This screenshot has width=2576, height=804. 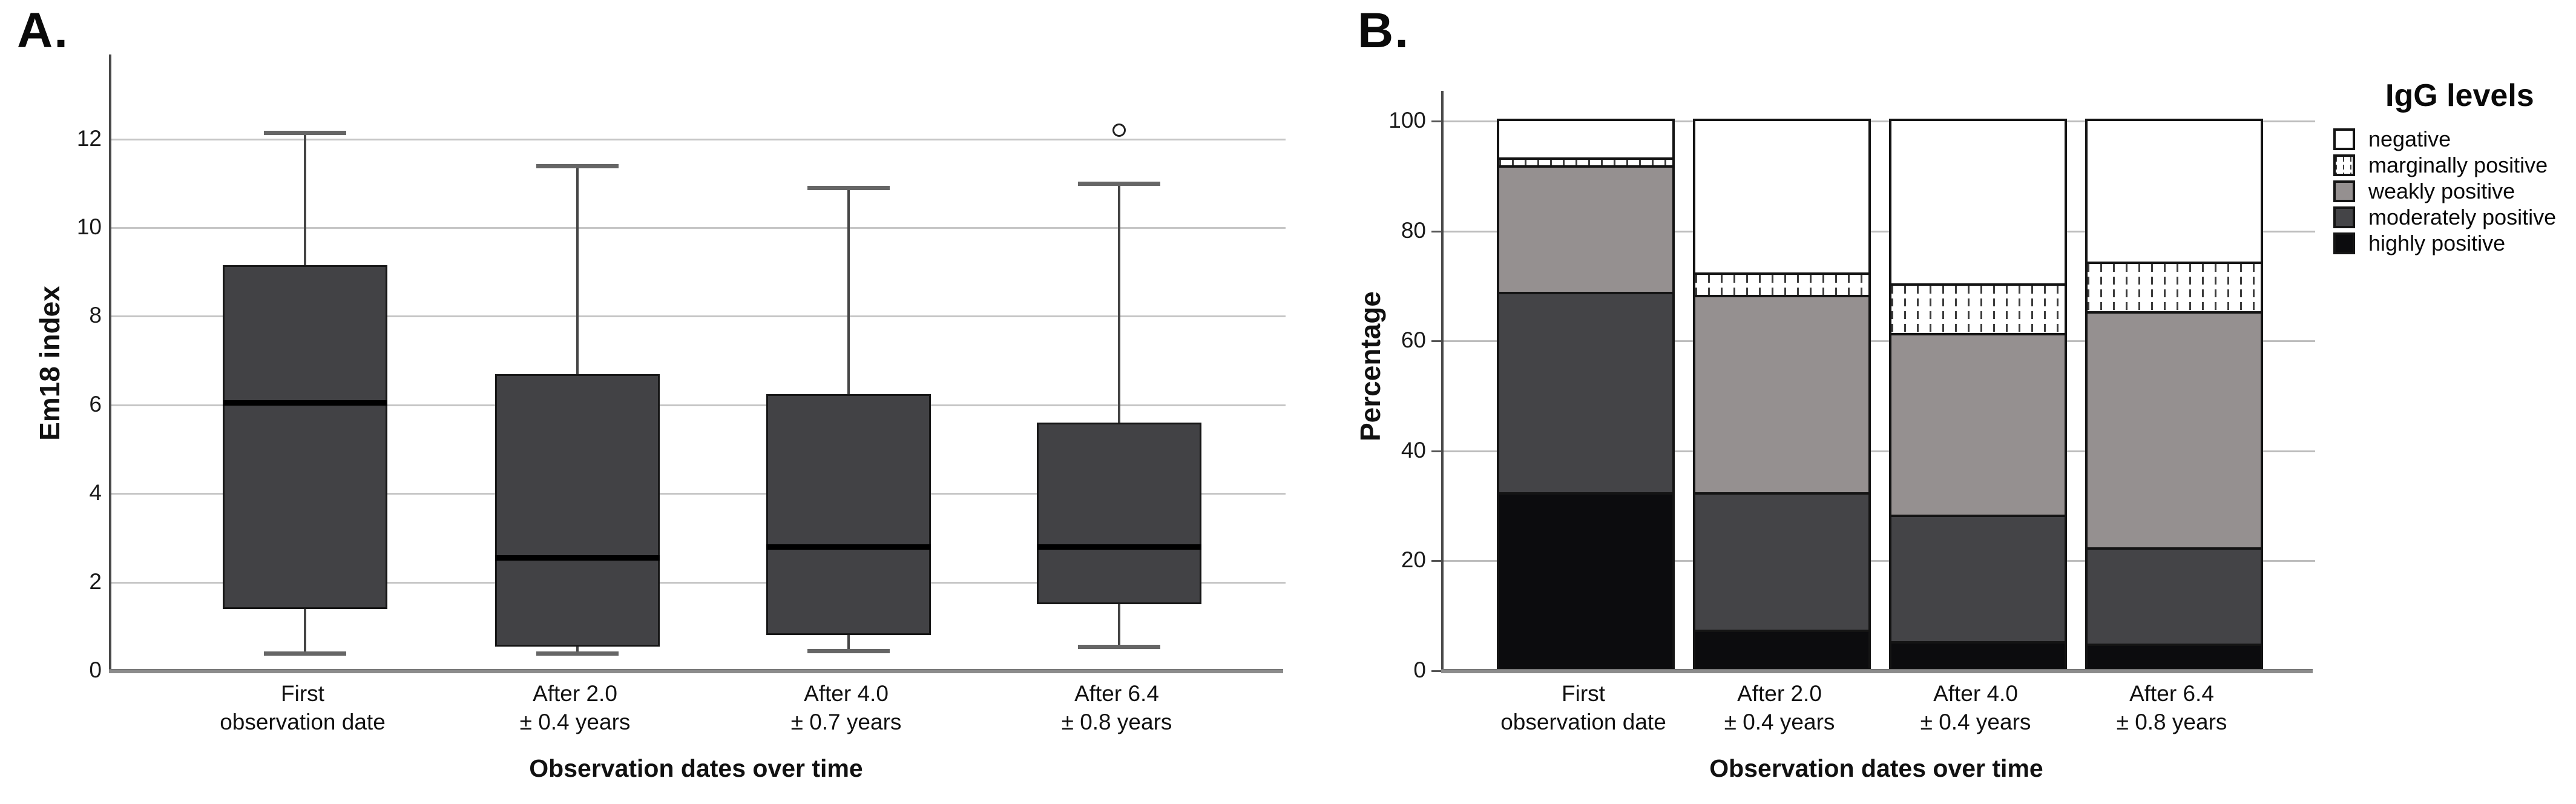 What do you see at coordinates (95, 493) in the screenshot?
I see `y-tick-label: 4` at bounding box center [95, 493].